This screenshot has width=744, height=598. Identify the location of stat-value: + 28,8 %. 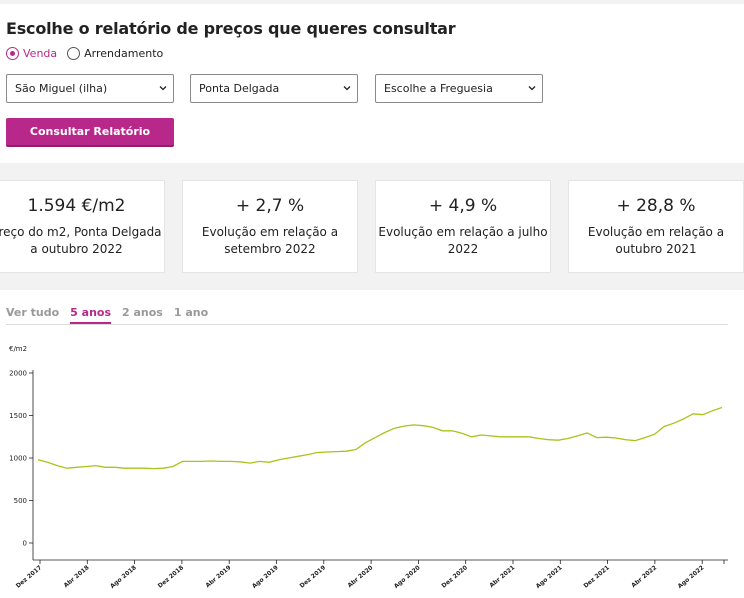
(656, 206).